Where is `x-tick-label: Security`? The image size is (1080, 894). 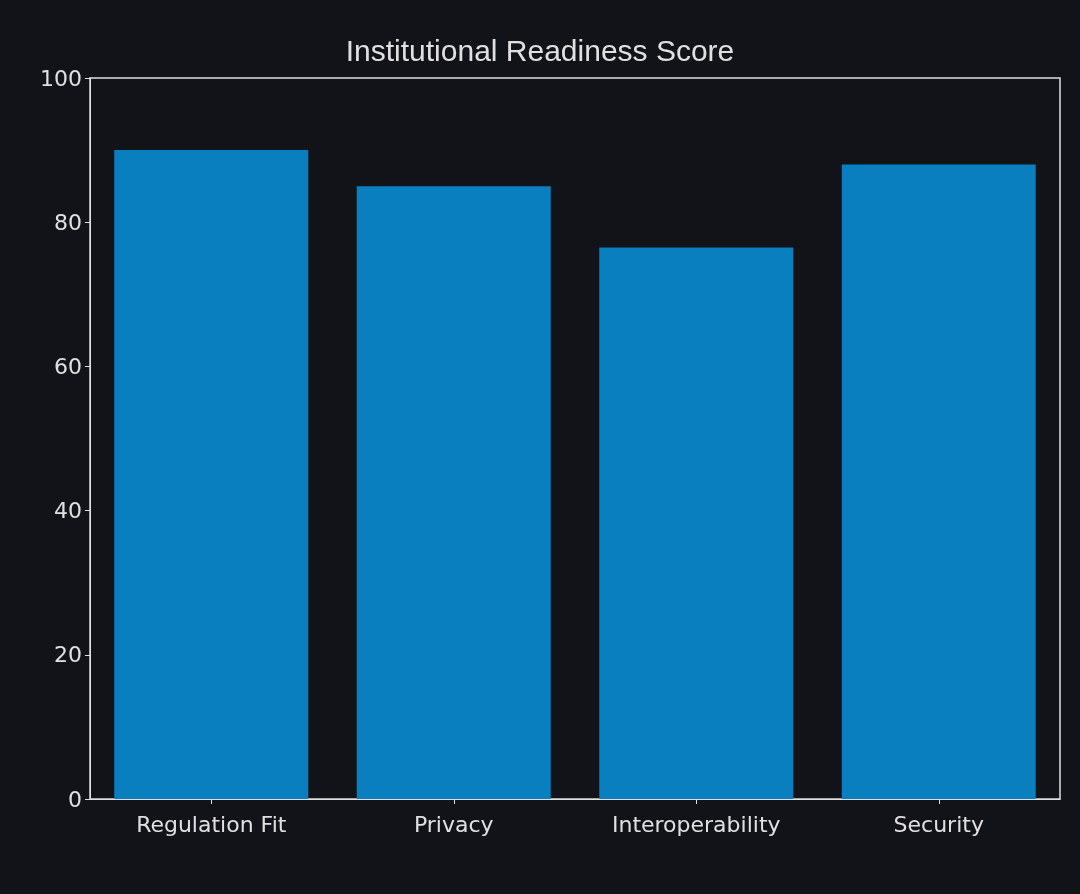
x-tick-label: Security is located at coordinates (938, 824).